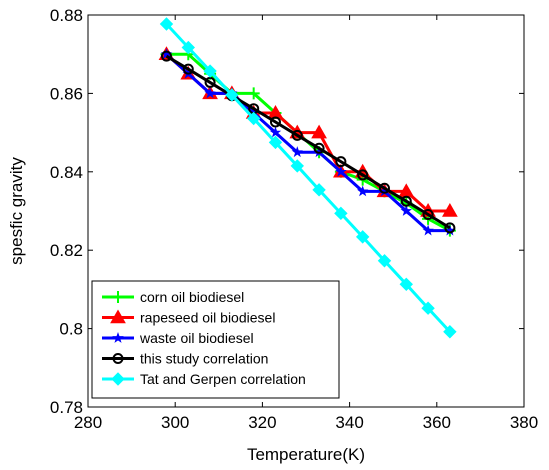 This screenshot has height=470, width=549. Describe the element at coordinates (66, 15) in the screenshot. I see `y-tick-label: 0.88` at that location.